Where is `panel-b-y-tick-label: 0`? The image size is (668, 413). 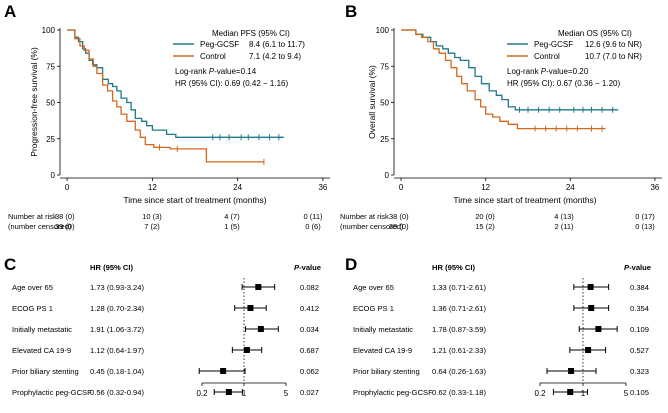
panel-b-y-tick-label: 0 is located at coordinates (387, 175).